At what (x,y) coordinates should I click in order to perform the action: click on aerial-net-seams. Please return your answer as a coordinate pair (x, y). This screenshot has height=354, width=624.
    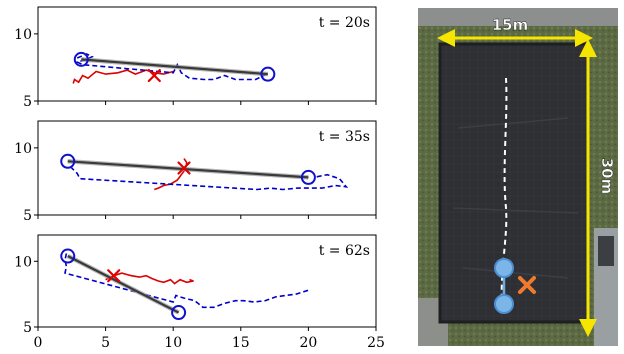
    Looking at the image, I should click on (515, 198).